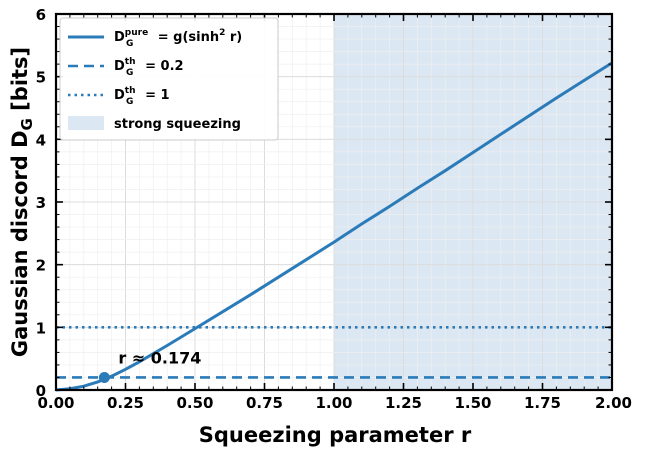 This screenshot has width=645, height=451. I want to click on x-tick-label: 0.25, so click(125, 403).